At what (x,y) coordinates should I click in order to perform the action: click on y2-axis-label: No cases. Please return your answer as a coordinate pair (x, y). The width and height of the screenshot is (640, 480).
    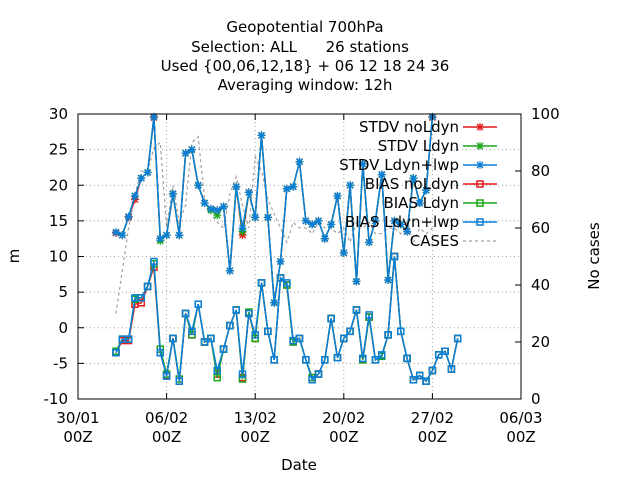
    Looking at the image, I should click on (594, 256).